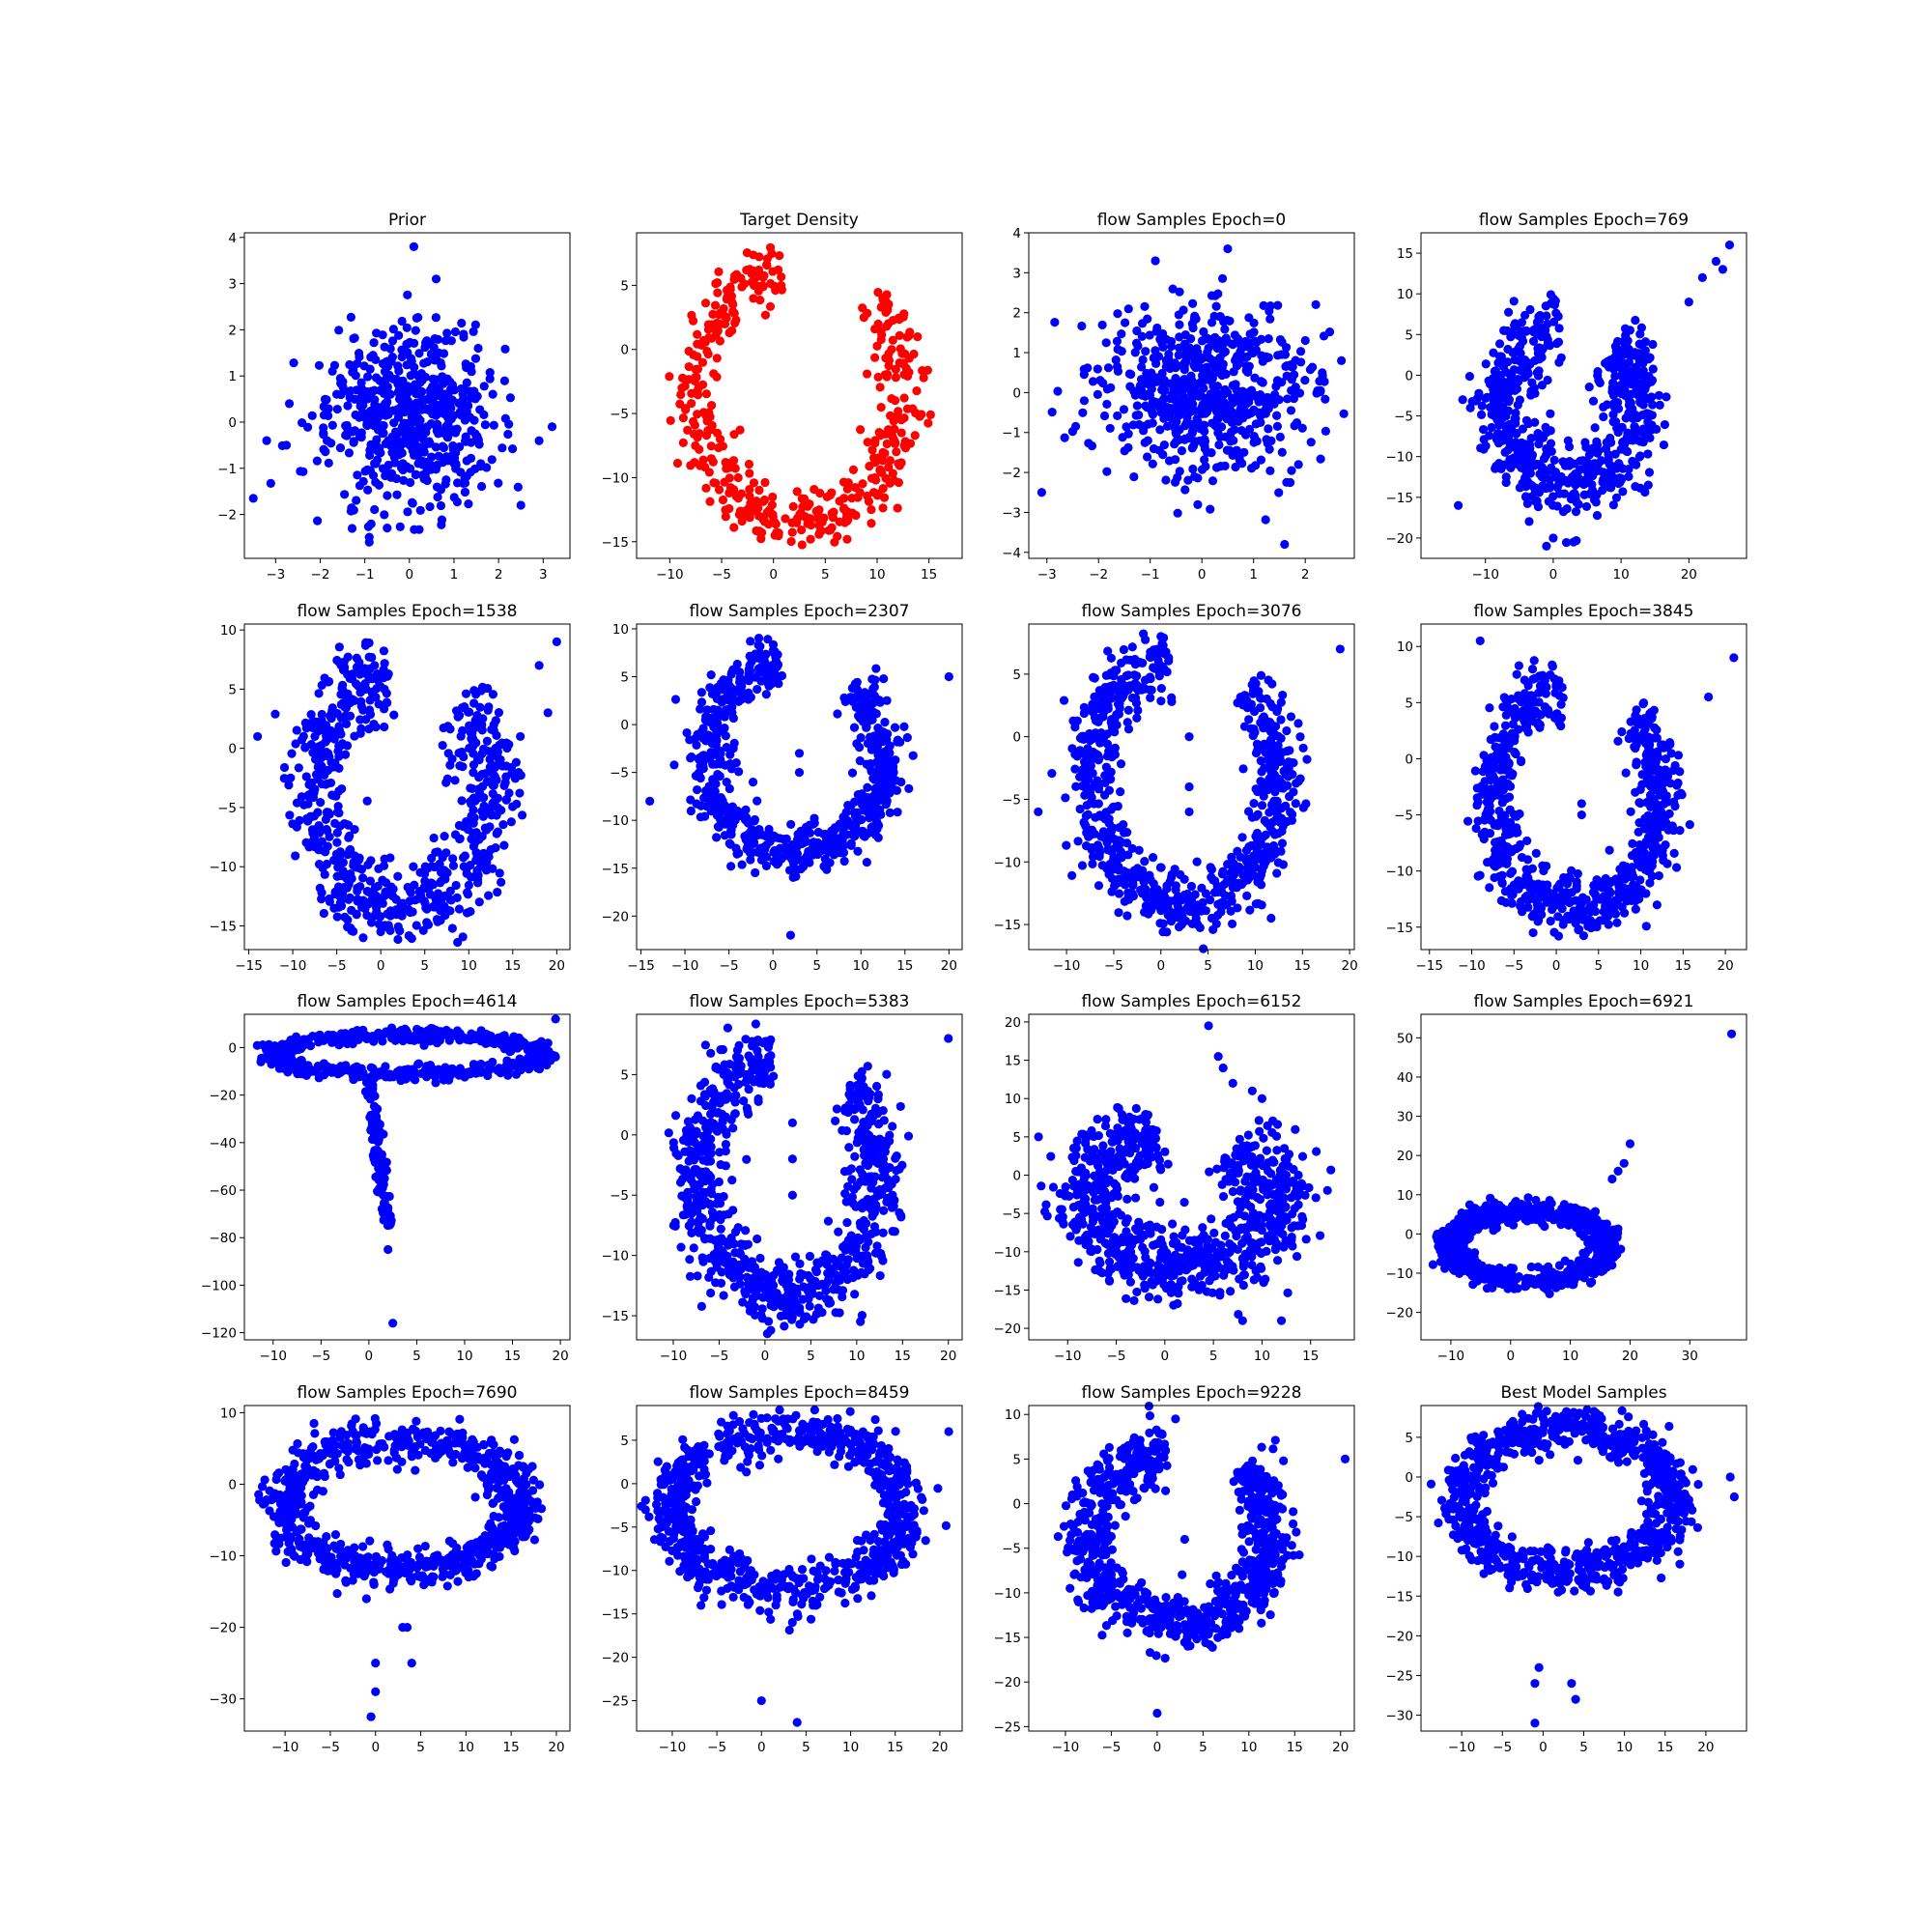 The width and height of the screenshot is (1932, 1932). I want to click on data-points, so click(402, 394).